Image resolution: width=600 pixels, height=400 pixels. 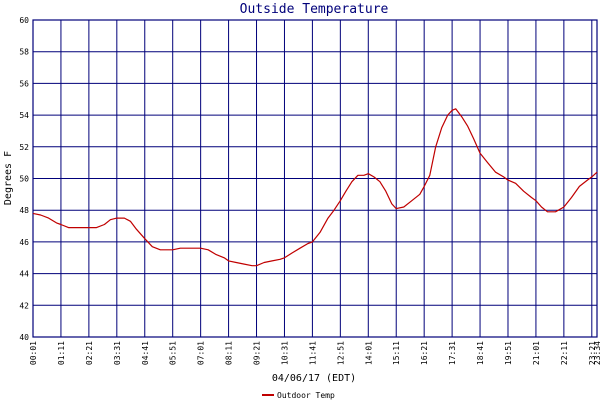 I want to click on y-axis-label: Degrees F, so click(x=8, y=178).